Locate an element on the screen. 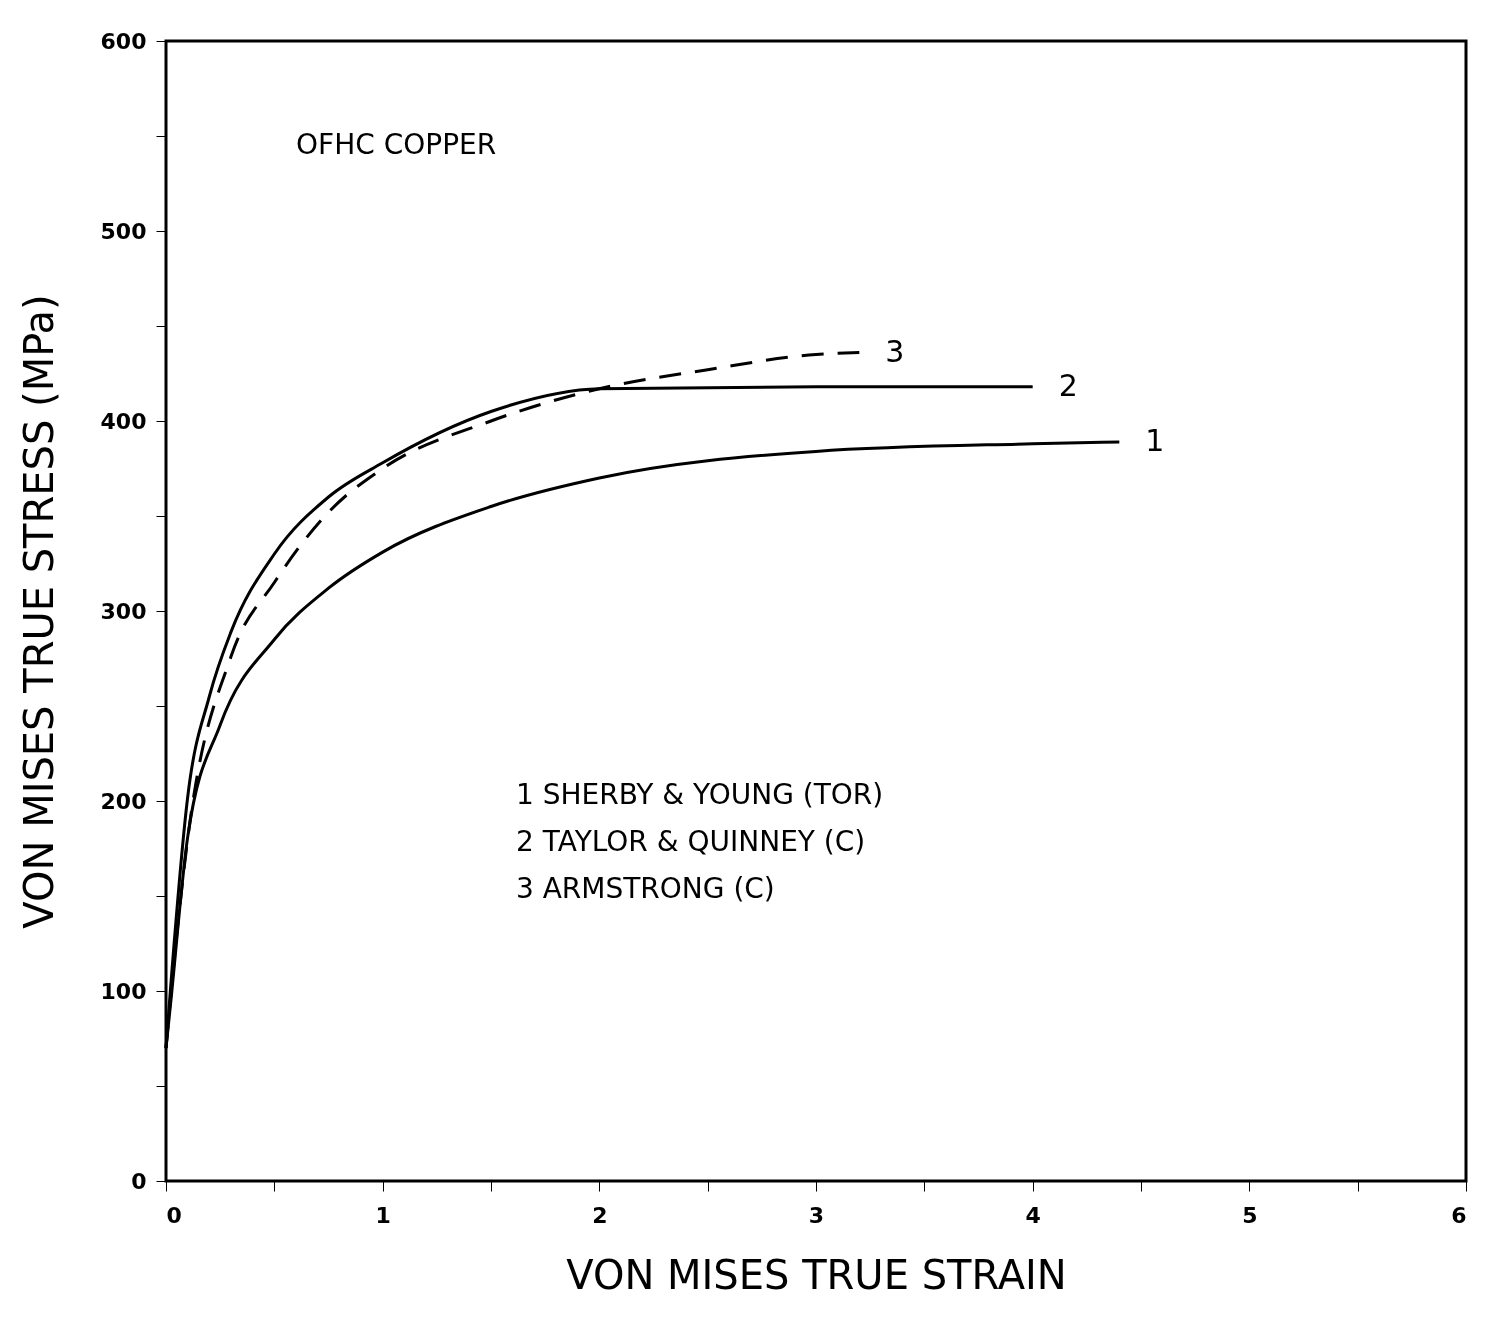 The height and width of the screenshot is (1334, 1501). annotation: 3 ARMSTRONG (C) is located at coordinates (645, 888).